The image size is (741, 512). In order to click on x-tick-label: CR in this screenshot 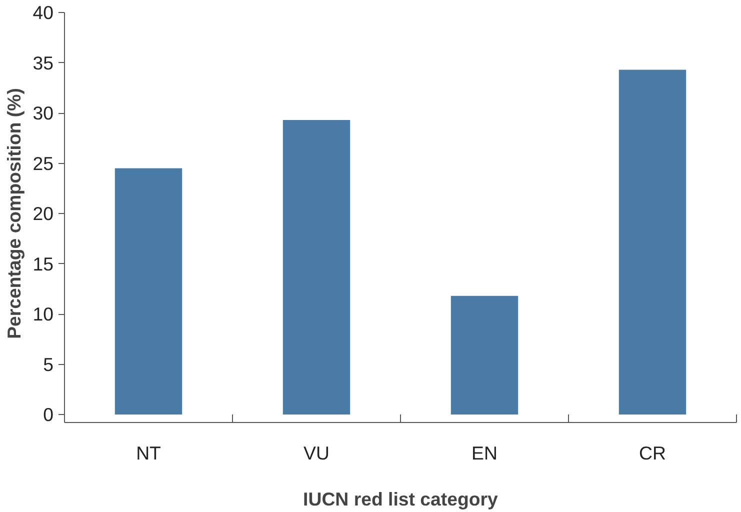, I will do `click(652, 453)`.